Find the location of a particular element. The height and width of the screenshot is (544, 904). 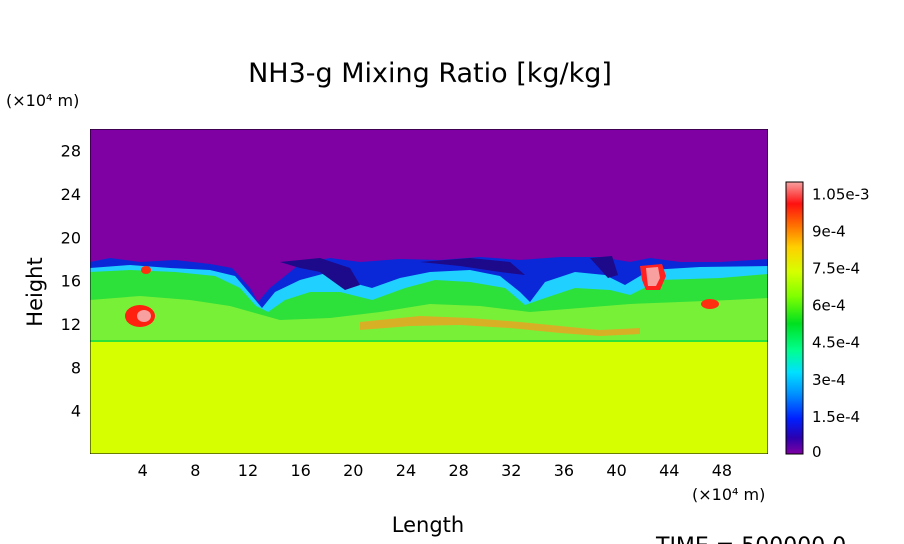

x-tick-label: 8 is located at coordinates (195, 470).